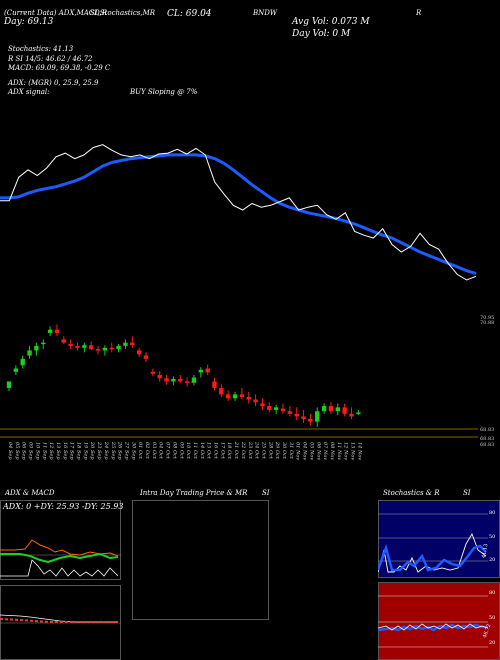 This screenshot has height=660, width=500. Describe the element at coordinates (37, 451) in the screenshot. I see `date-tick-label: 10 Sep` at that location.